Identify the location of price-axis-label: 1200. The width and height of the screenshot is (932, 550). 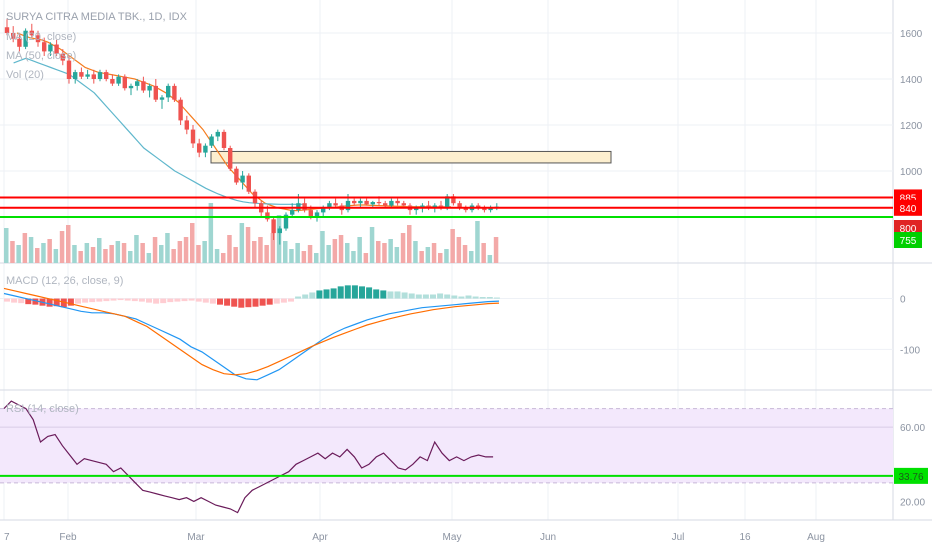
(911, 126).